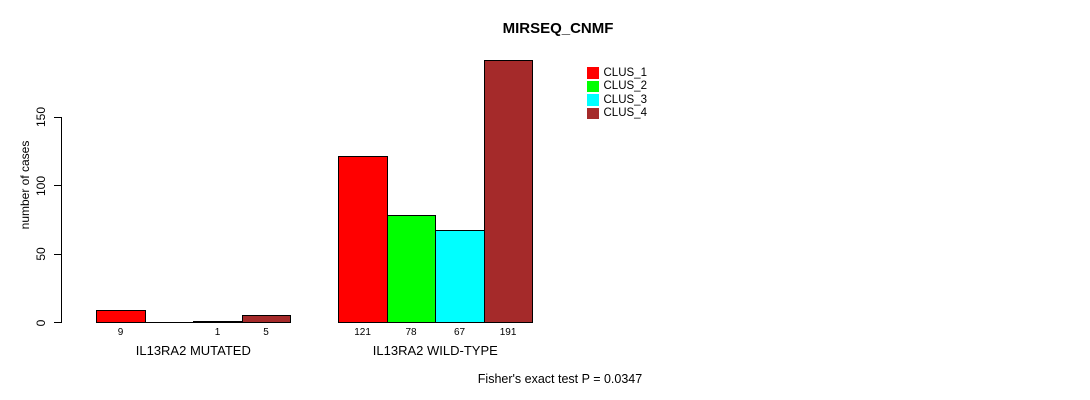 This screenshot has height=400, width=1090. I want to click on legend-row: CLUS_2, so click(617, 87).